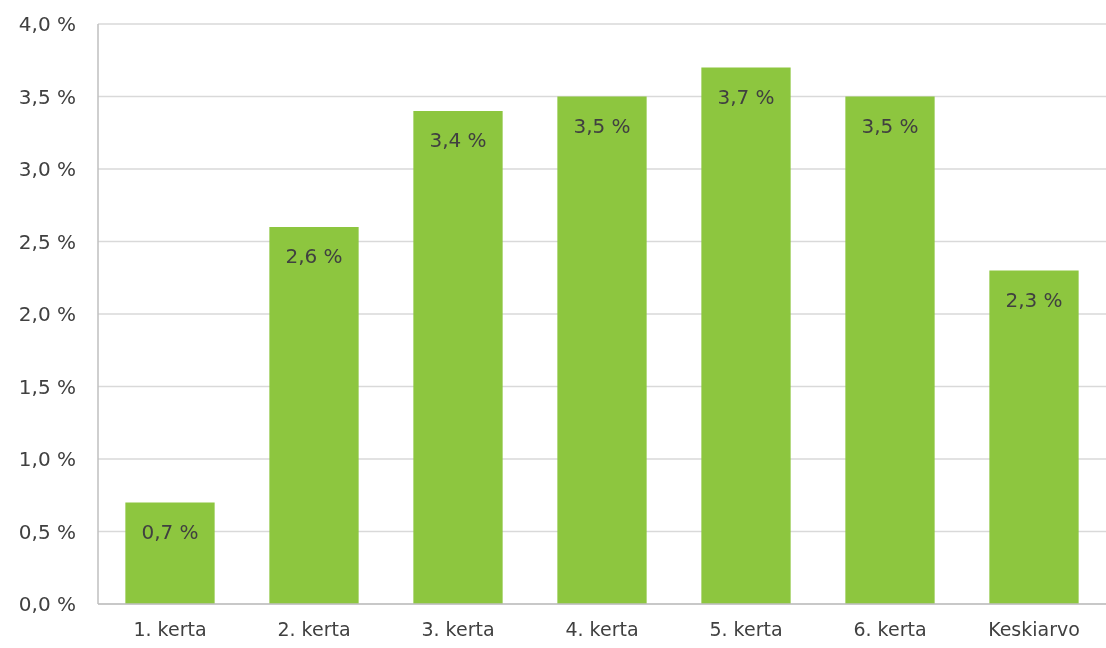 The width and height of the screenshot is (1106, 648). What do you see at coordinates (890, 629) in the screenshot?
I see `x-tick-label: 6. kerta` at bounding box center [890, 629].